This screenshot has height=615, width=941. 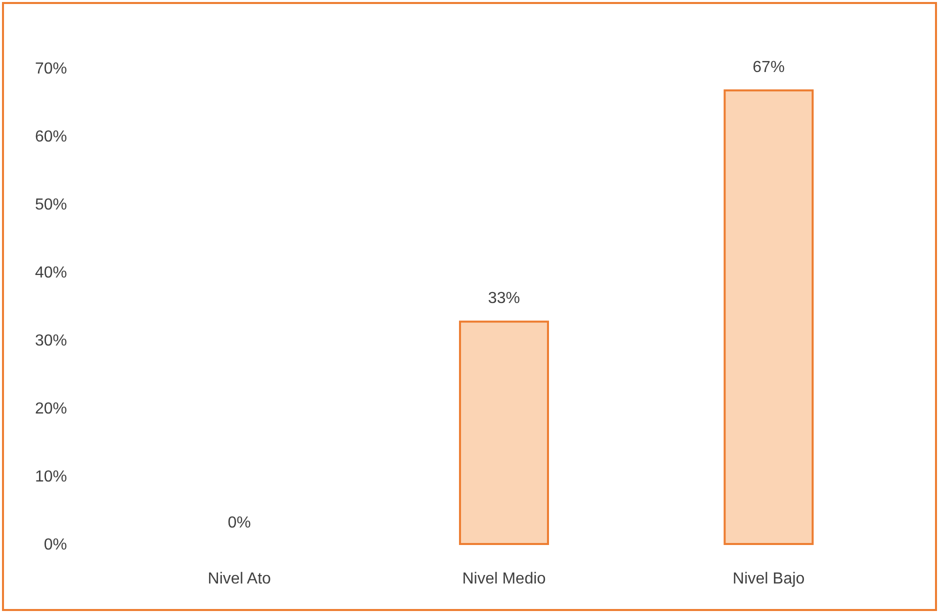 What do you see at coordinates (240, 579) in the screenshot?
I see `x-tick-label: Nivel Ato` at bounding box center [240, 579].